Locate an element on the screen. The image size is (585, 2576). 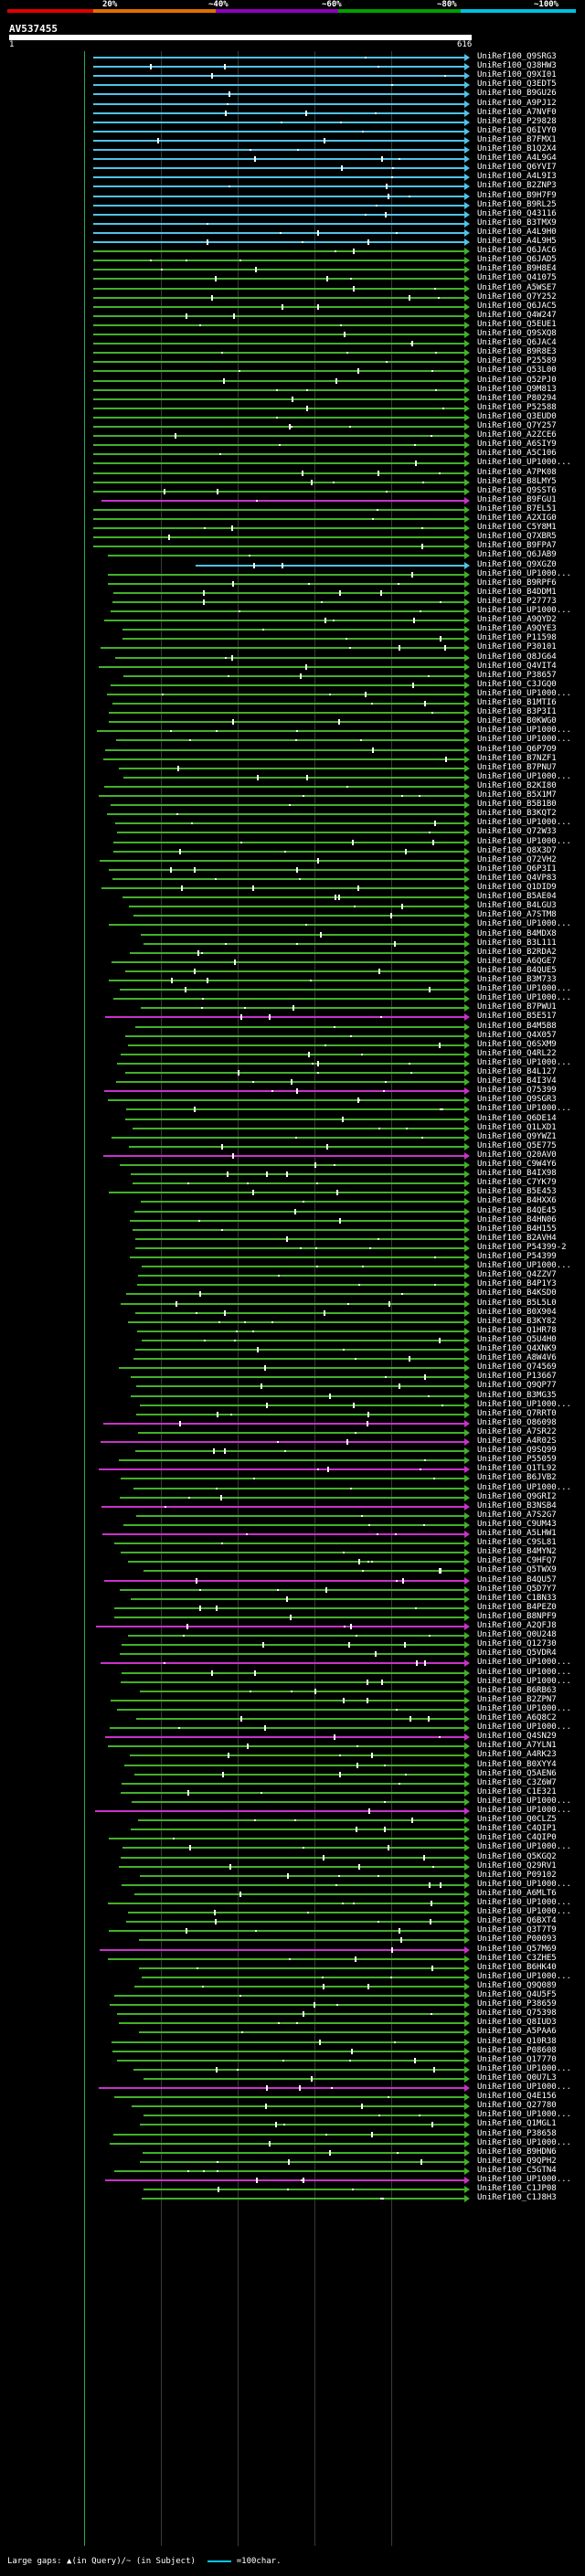
hit-label: UniRef100_B9H7F9 is located at coordinates (517, 195).